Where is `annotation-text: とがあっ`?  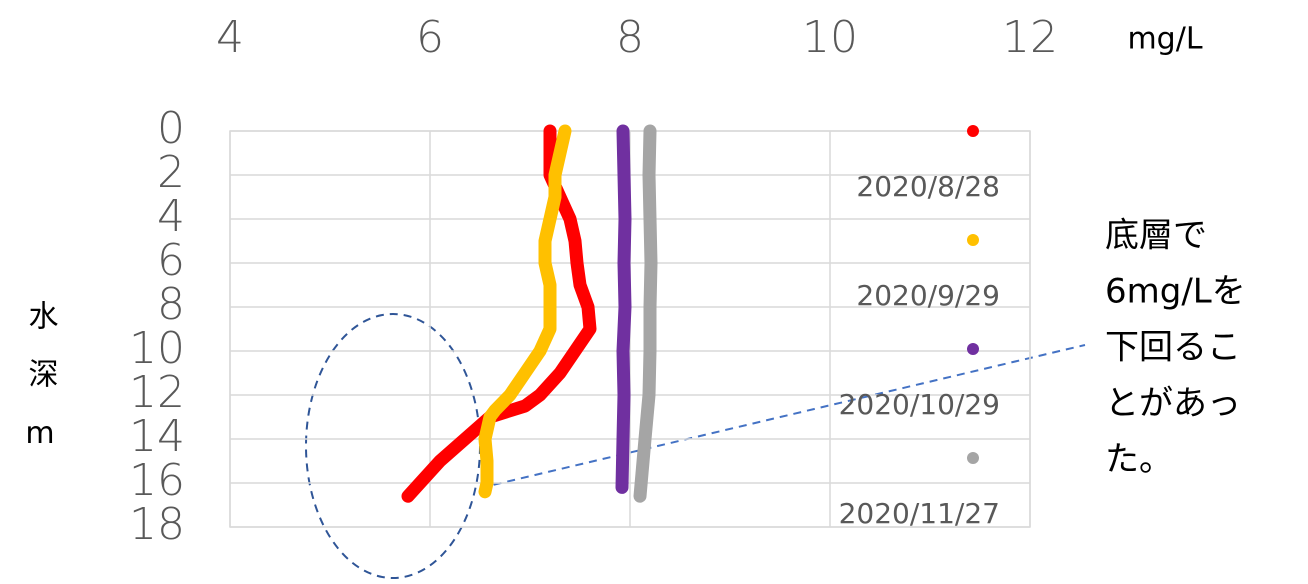 annotation-text: とがあっ is located at coordinates (1173, 404).